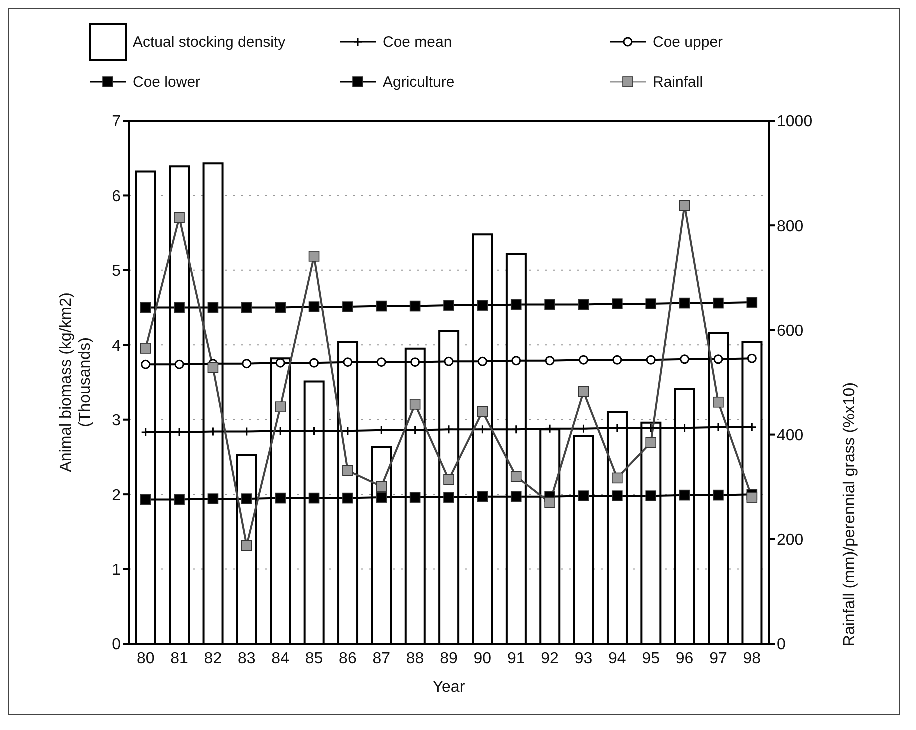 Image resolution: width=916 pixels, height=730 pixels. I want to click on x-tick-label: 97, so click(719, 659).